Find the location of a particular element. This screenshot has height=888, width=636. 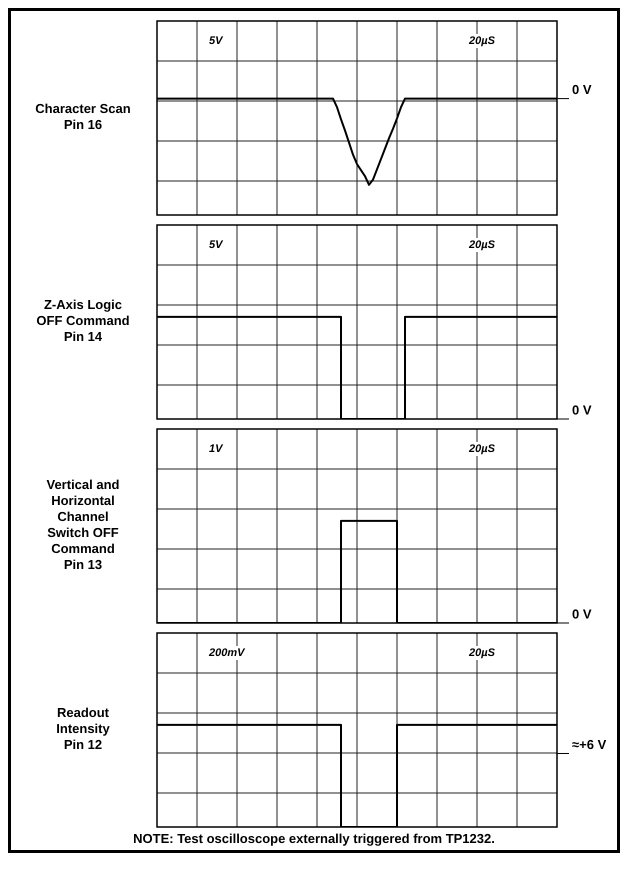

text: NOTE: Test oscilloscope externally triggered from TP1232. is located at coordinates (314, 838).